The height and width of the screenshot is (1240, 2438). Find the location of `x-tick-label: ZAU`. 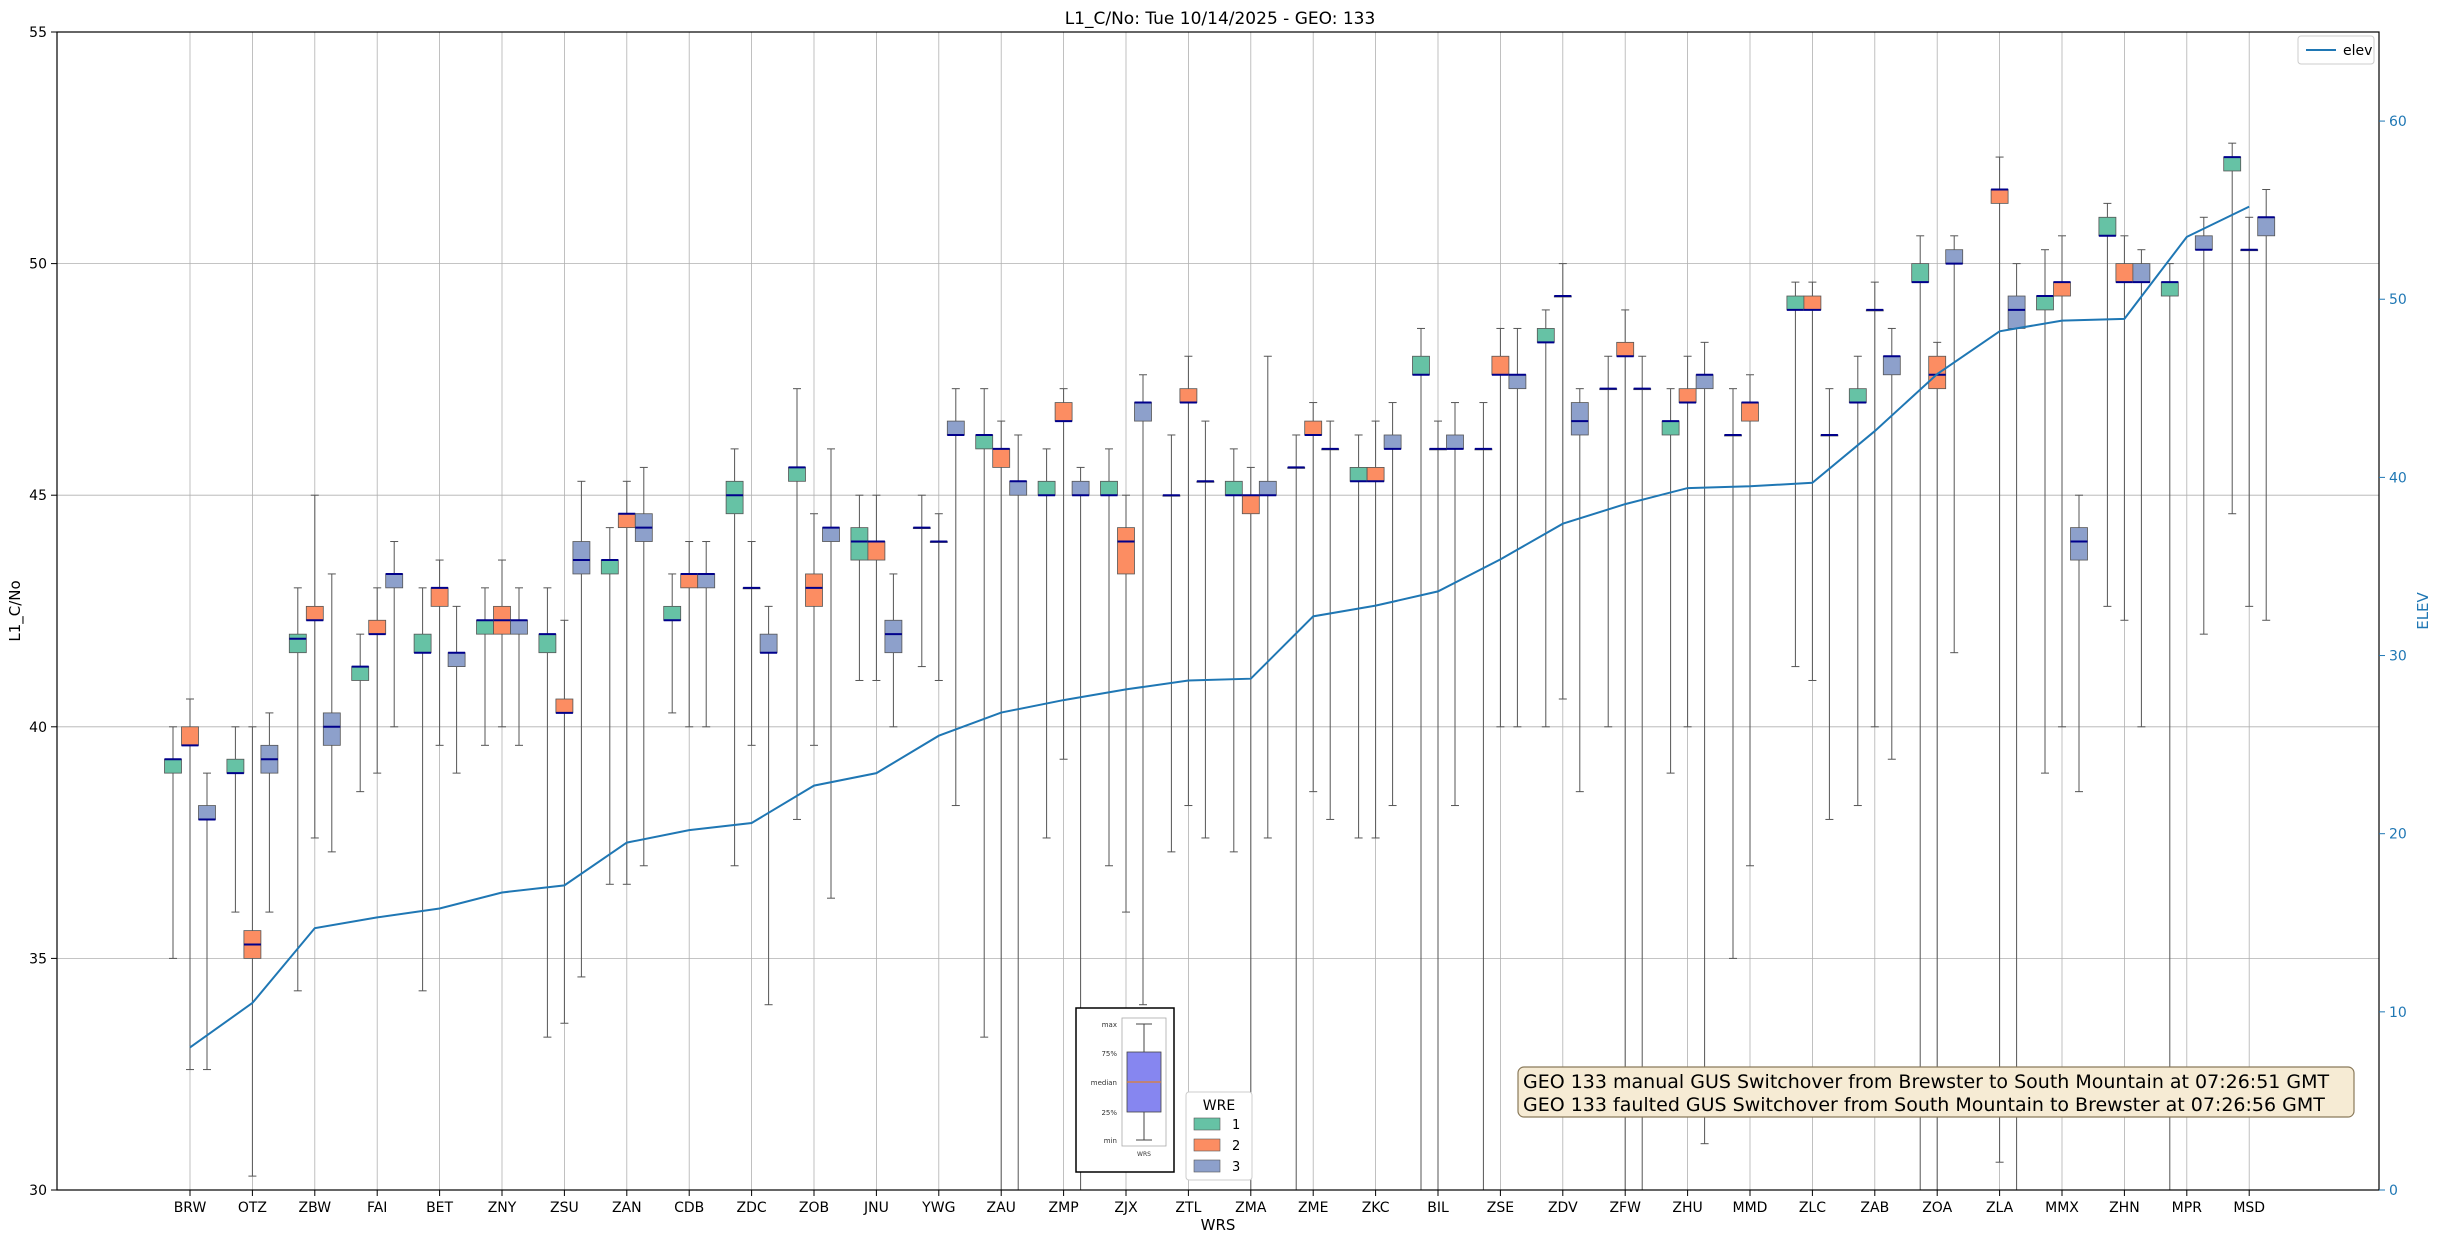

x-tick-label: ZAU is located at coordinates (1000, 1208).